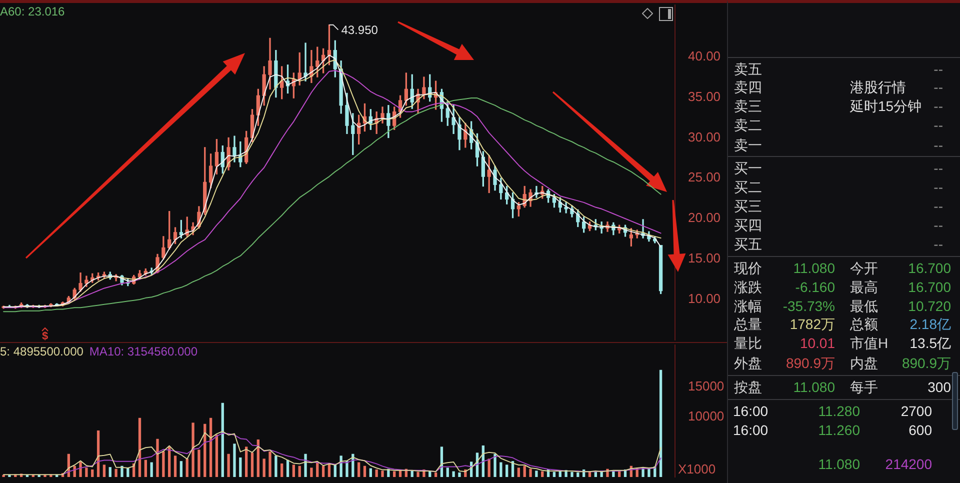 Image resolution: width=960 pixels, height=483 pixels. I want to click on y-tick-label: 35.00, so click(704, 96).